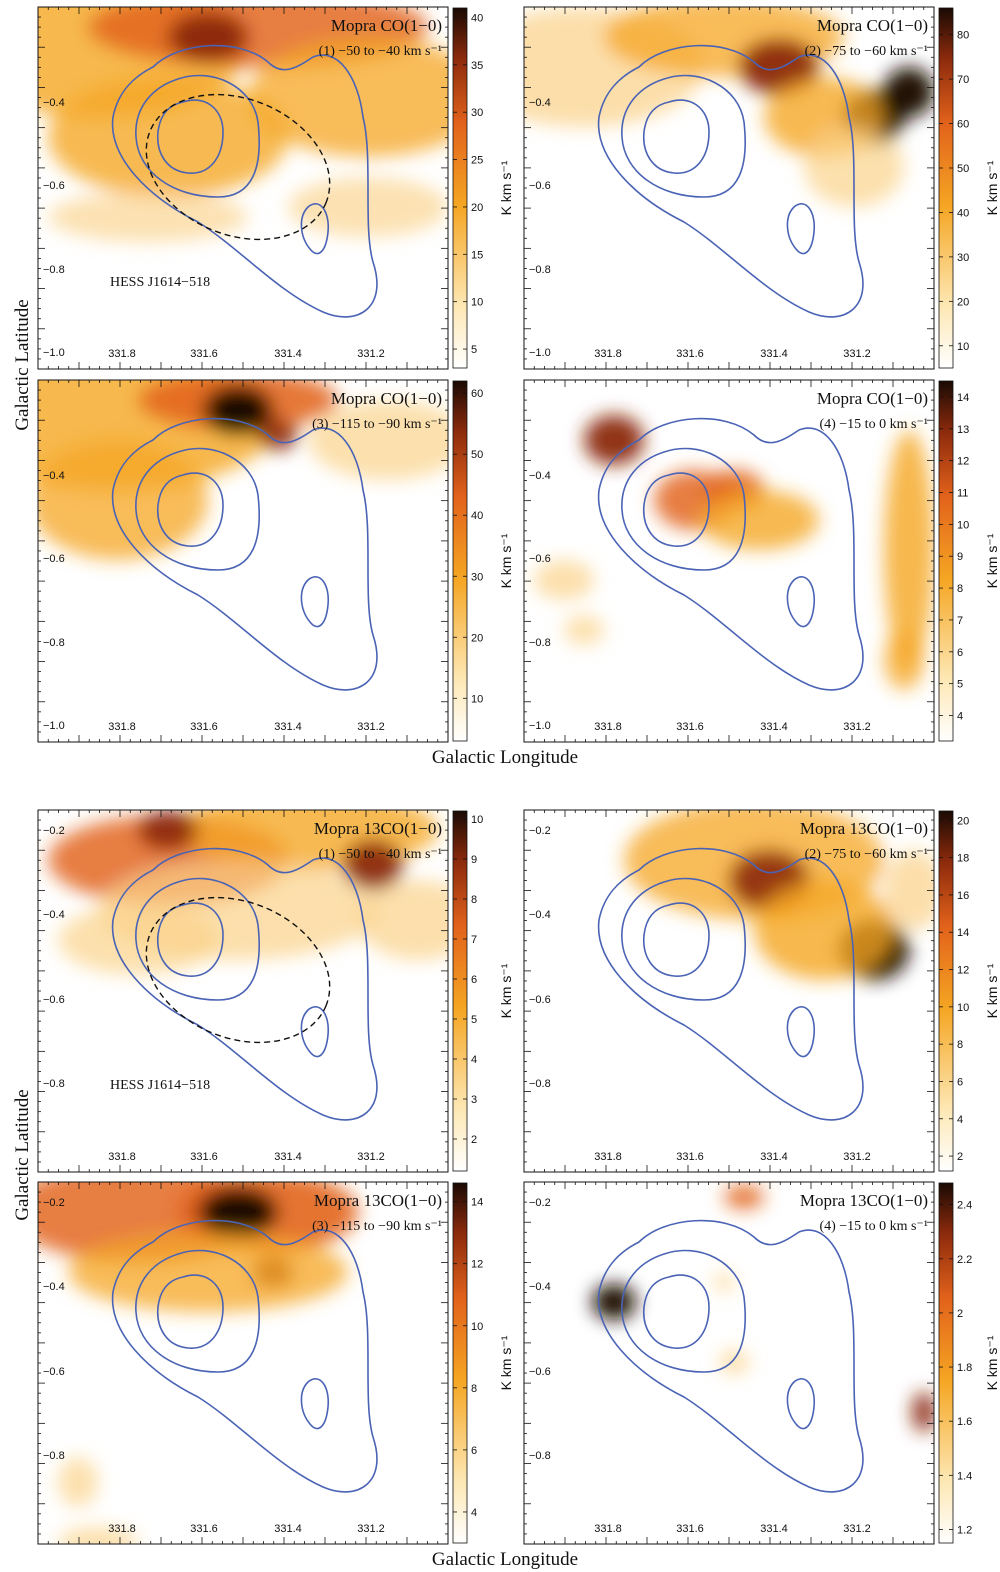 The height and width of the screenshot is (1572, 1000). Describe the element at coordinates (378, 1200) in the screenshot. I see `panel-title: Mopra 13CO(1−0)` at that location.